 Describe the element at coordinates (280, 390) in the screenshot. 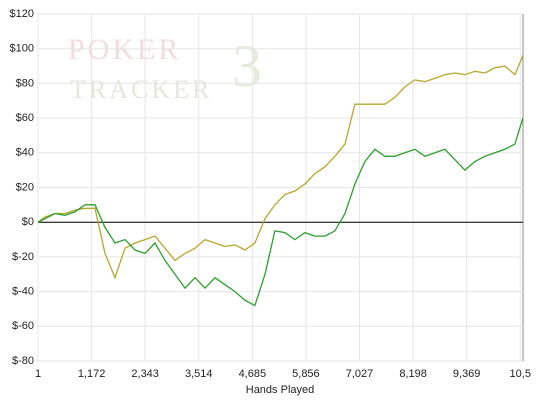

I see `x-axis-label: Hands Played` at that location.